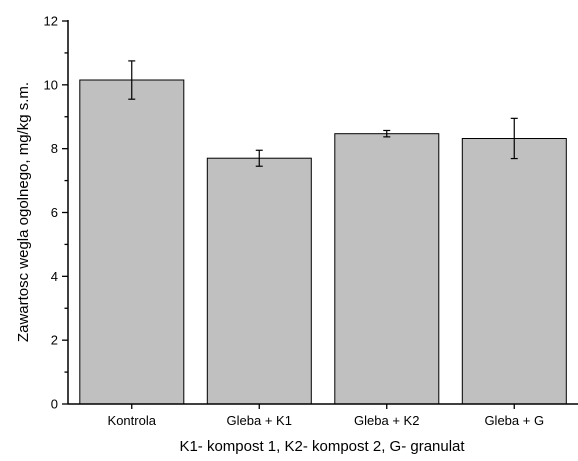  I want to click on y-tick-label: 12, so click(51, 21).